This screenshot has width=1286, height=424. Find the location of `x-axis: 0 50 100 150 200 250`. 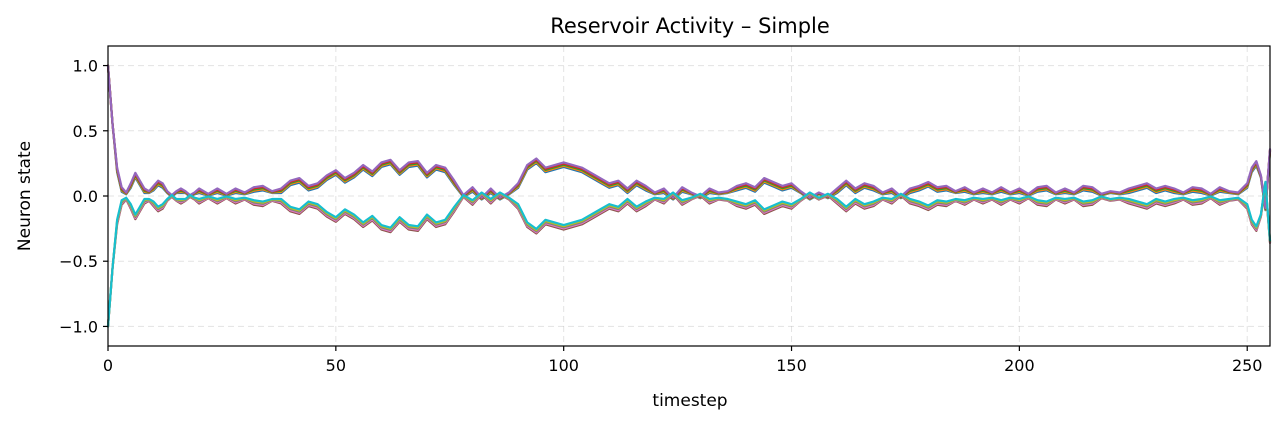

x-axis: 0 50 100 150 200 250 is located at coordinates (683, 360).